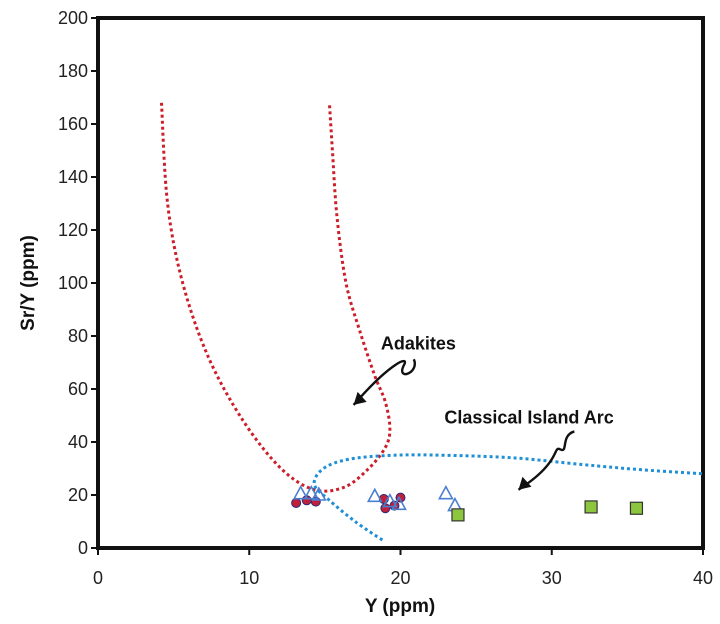 This screenshot has height=624, width=720. Describe the element at coordinates (83, 548) in the screenshot. I see `y-tick-label: 0` at that location.